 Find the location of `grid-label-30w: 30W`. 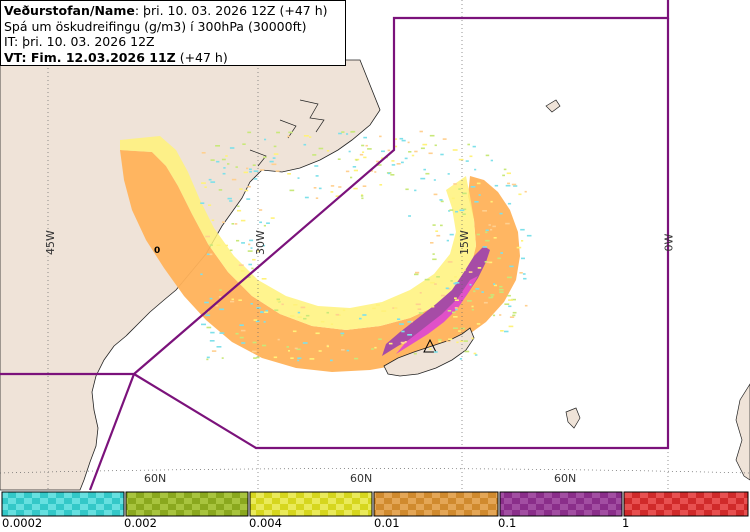

grid-label-30w: 30W is located at coordinates (260, 242).